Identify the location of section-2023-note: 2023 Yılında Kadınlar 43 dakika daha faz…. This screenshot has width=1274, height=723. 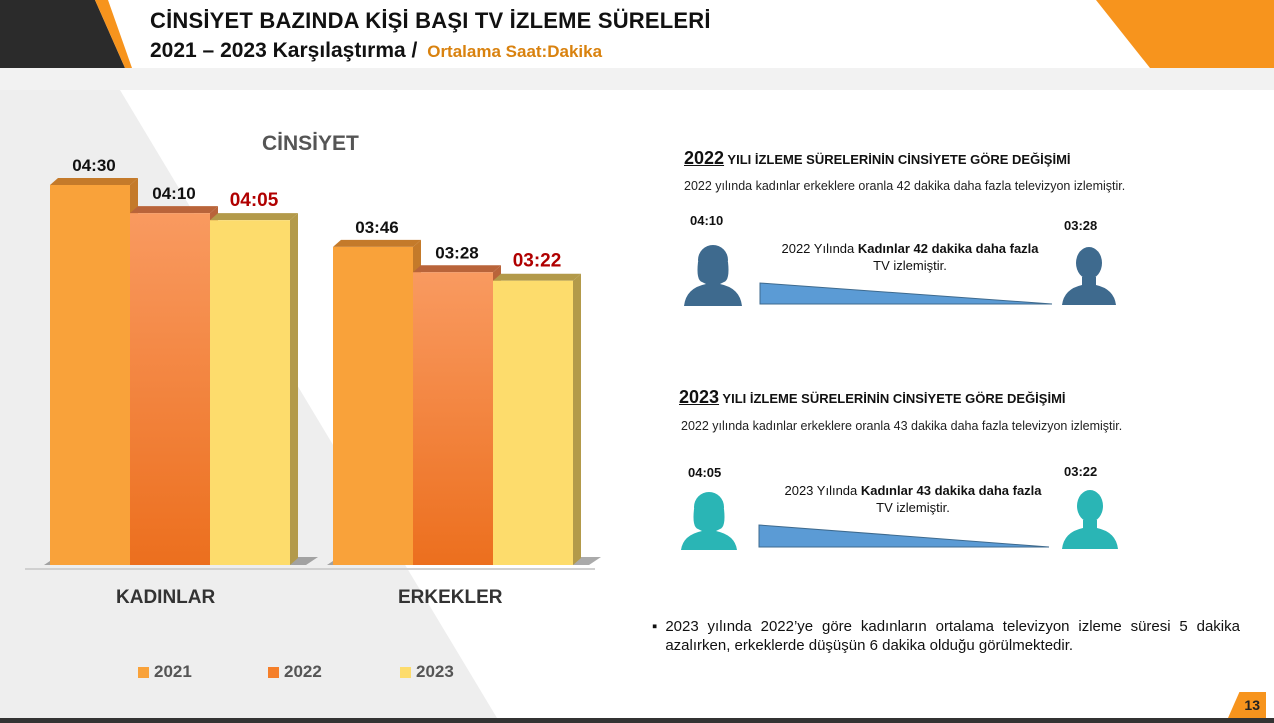
(913, 499).